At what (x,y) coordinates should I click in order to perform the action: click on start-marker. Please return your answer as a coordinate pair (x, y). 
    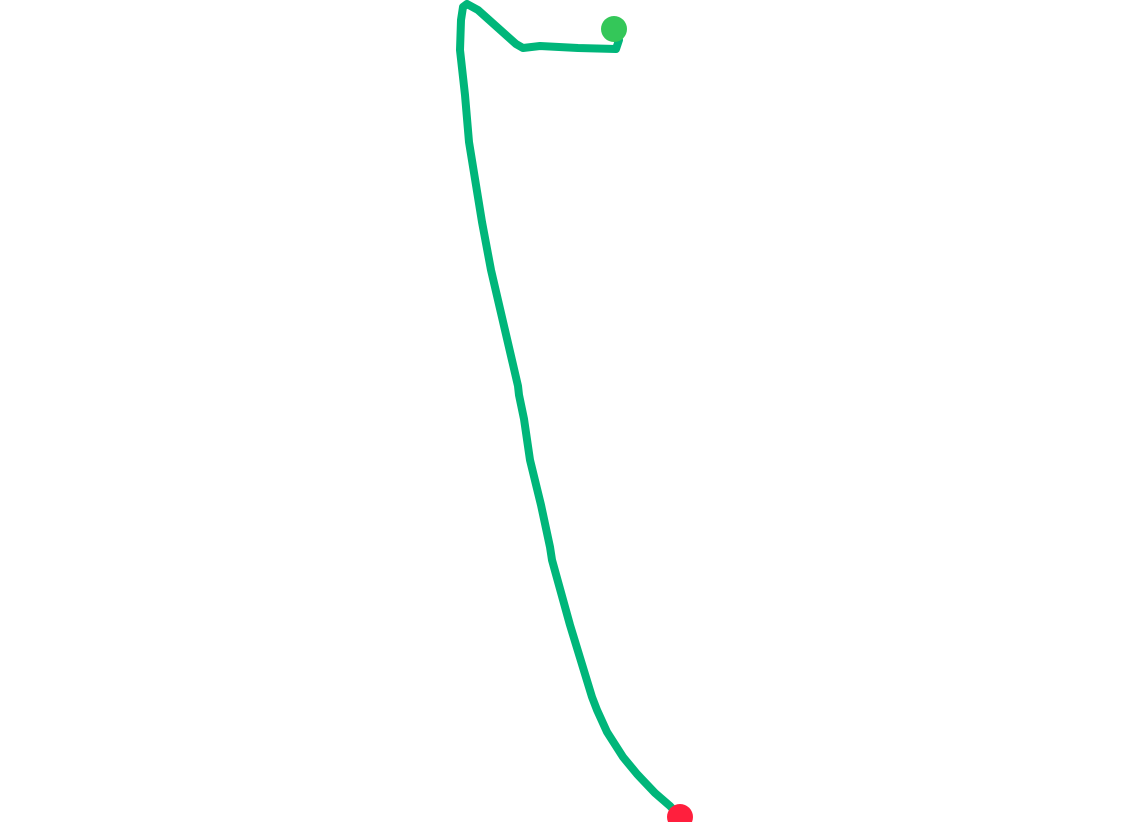
    Looking at the image, I should click on (614, 29).